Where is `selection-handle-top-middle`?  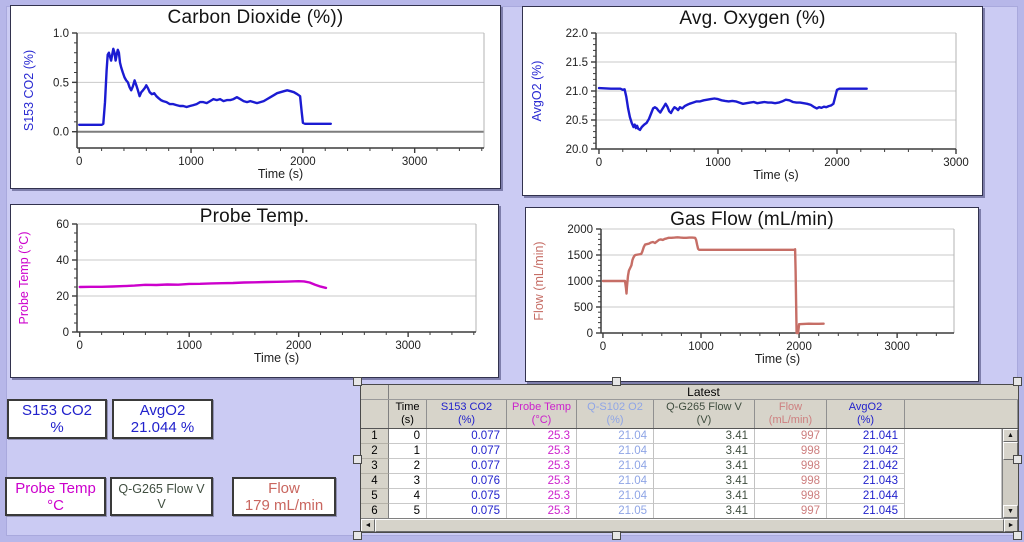
selection-handle-top-middle is located at coordinates (616, 381).